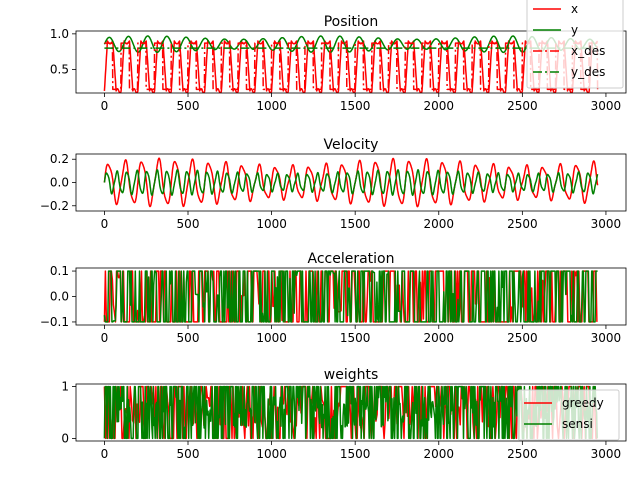 The width and height of the screenshot is (640, 480). I want to click on legend-label: y_des, so click(588, 72).